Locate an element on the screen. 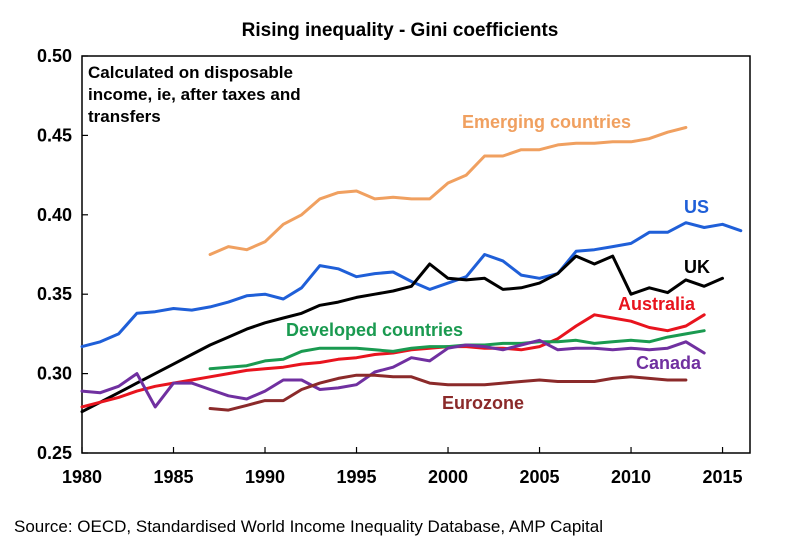 The height and width of the screenshot is (560, 800). y-tick-label: 0.45 is located at coordinates (54, 135).